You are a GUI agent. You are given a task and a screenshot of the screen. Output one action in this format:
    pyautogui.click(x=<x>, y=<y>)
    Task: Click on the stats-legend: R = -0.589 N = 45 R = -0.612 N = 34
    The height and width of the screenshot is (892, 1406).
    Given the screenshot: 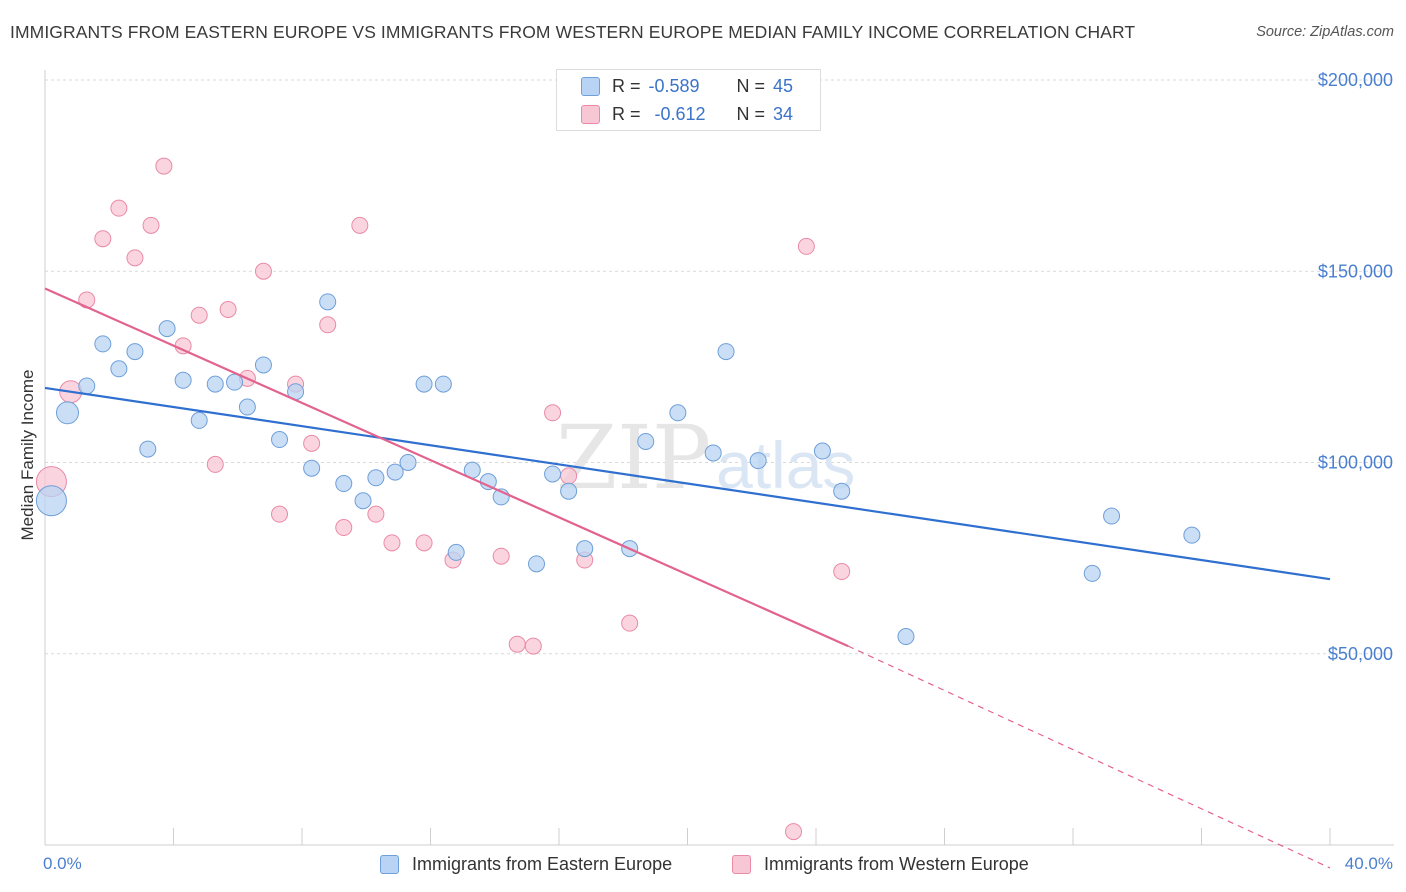 What is the action you would take?
    pyautogui.click(x=688, y=100)
    